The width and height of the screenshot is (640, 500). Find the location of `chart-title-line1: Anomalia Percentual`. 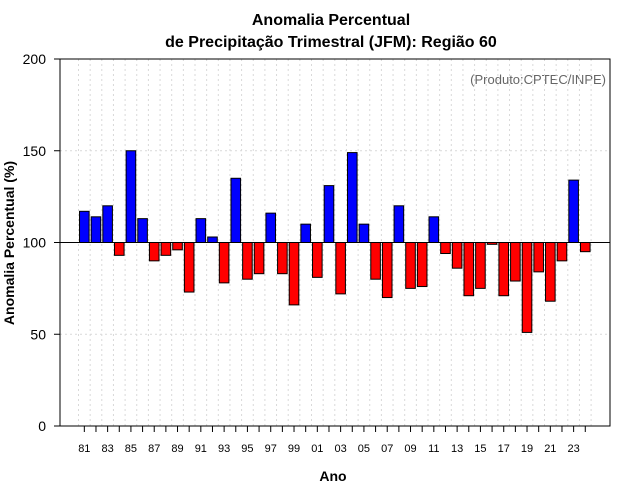

chart-title-line1: Anomalia Percentual is located at coordinates (331, 20).